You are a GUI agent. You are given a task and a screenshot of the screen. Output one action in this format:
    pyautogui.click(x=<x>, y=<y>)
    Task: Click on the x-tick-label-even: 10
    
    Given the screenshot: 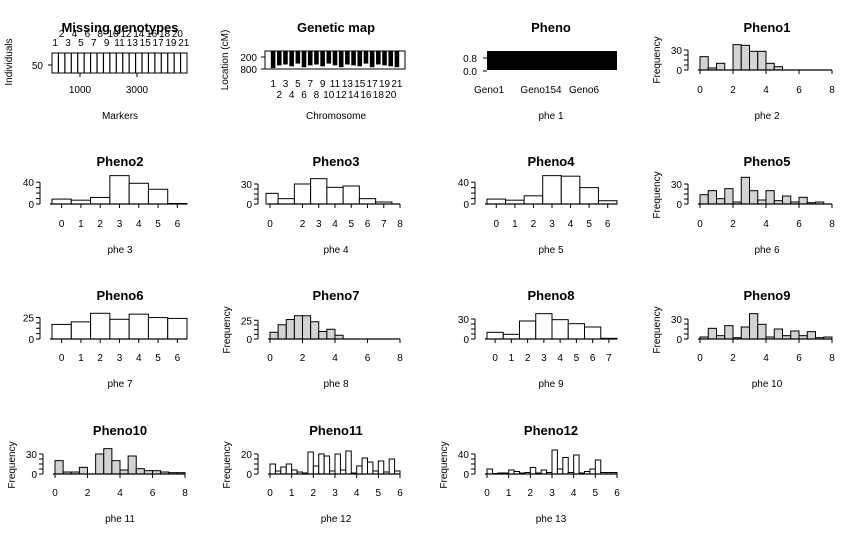 What is the action you would take?
    pyautogui.click(x=329, y=95)
    